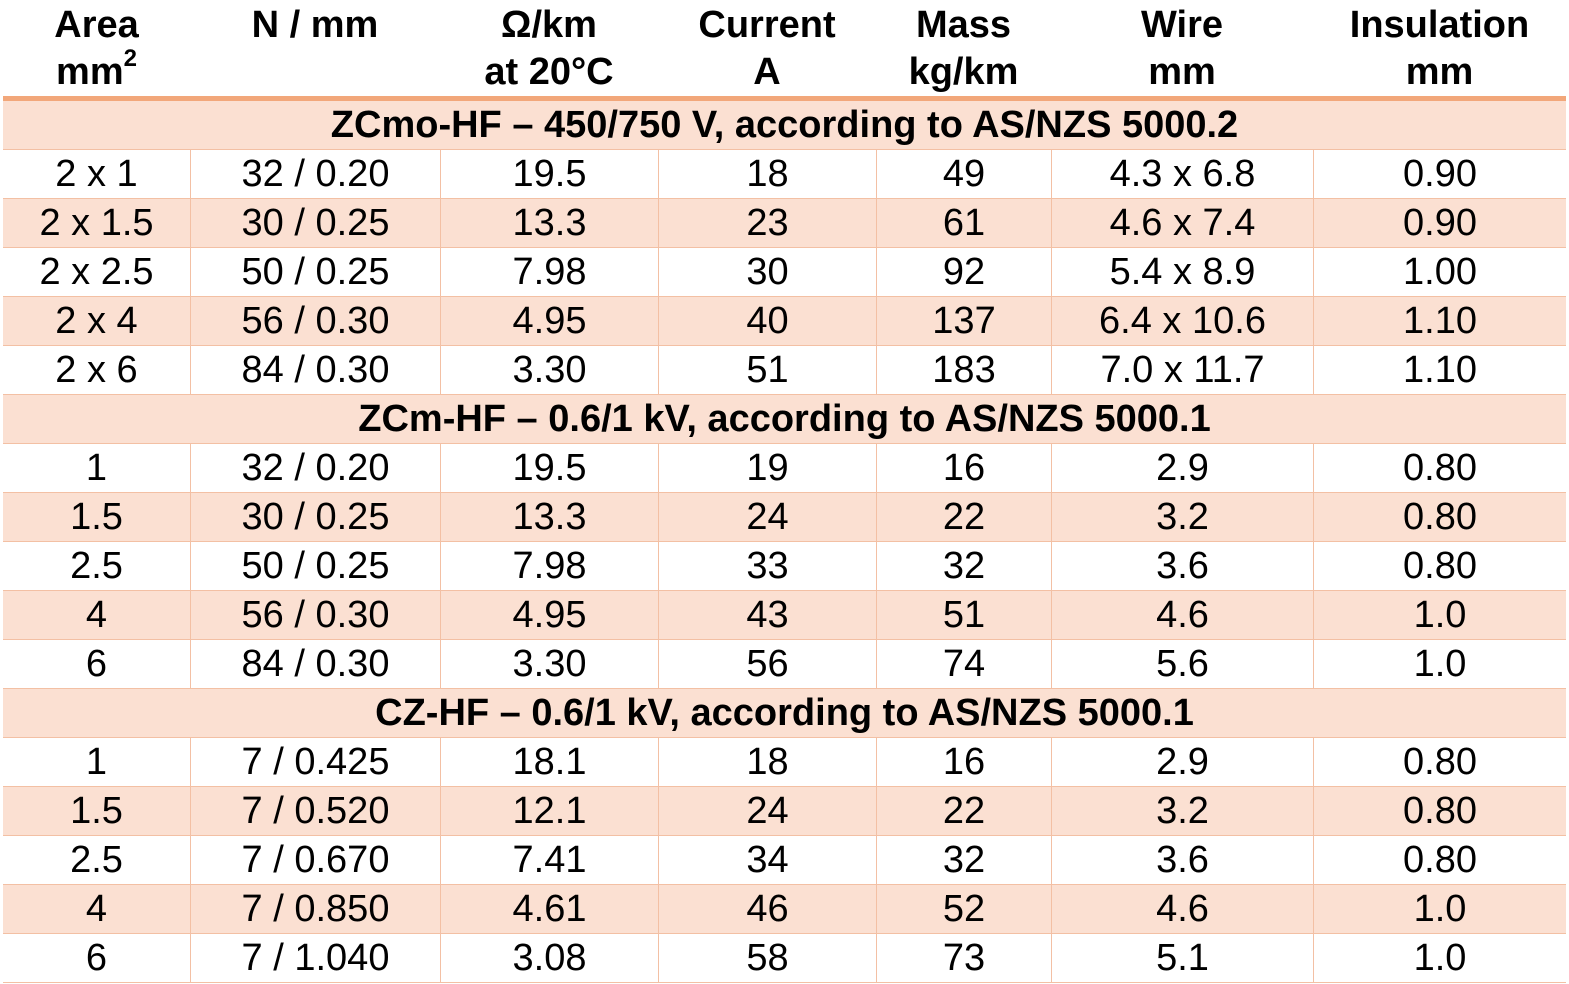 The height and width of the screenshot is (984, 1569). I want to click on header-mass: Mass kg/km, so click(963, 48).